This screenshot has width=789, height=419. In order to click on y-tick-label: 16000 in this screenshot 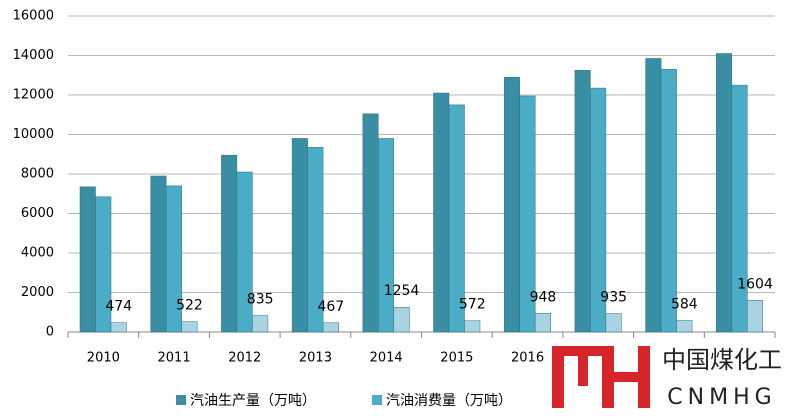, I will do `click(33, 16)`.